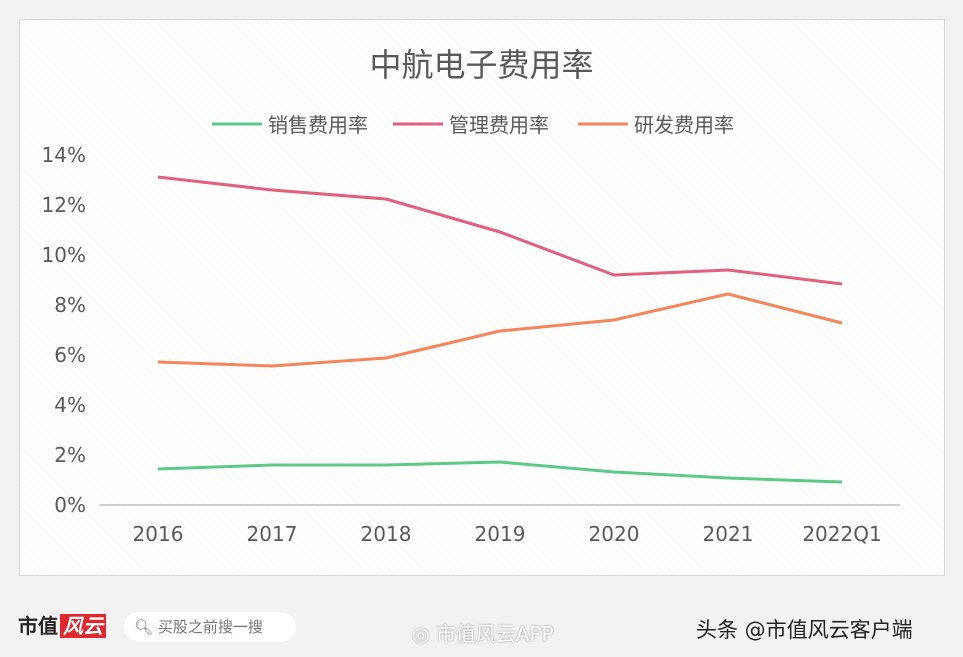 This screenshot has width=963, height=657. What do you see at coordinates (804, 630) in the screenshot?
I see `toutiao-handle: 头条 @市值风云客户端` at bounding box center [804, 630].